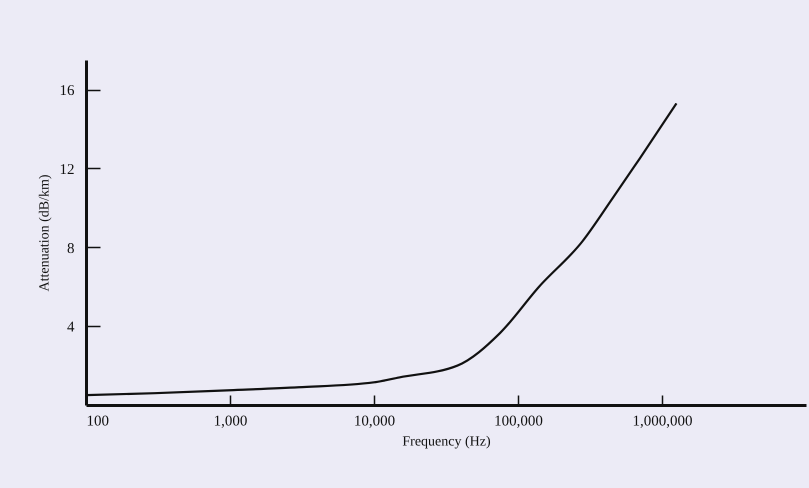 This screenshot has height=488, width=809. What do you see at coordinates (45, 233) in the screenshot?
I see `y-axis-title: Attenuation (dB/km)` at bounding box center [45, 233].